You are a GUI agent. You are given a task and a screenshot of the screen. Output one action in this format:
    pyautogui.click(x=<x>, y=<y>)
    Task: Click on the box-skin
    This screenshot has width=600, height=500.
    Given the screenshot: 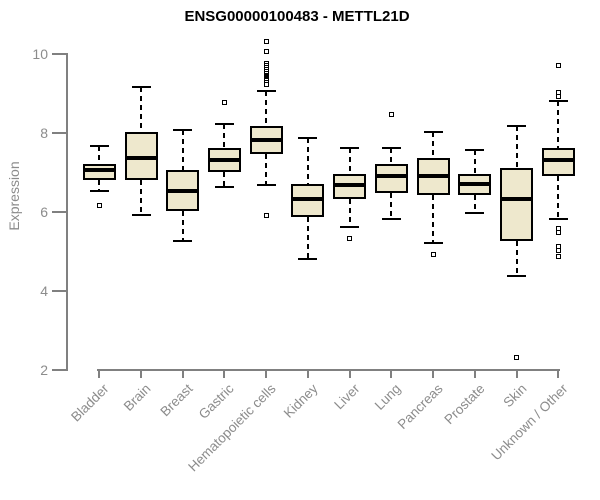 What is the action you would take?
    pyautogui.click(x=516, y=204)
    